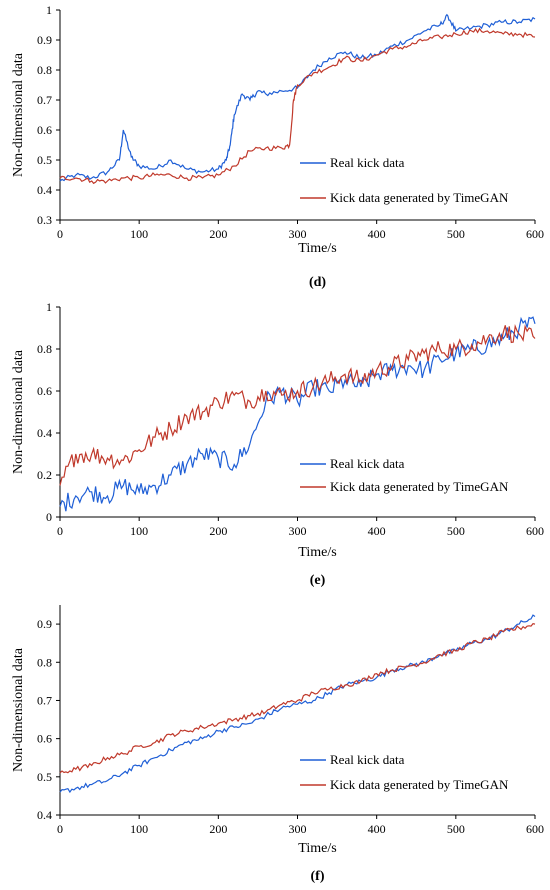 This screenshot has width=550, height=890. I want to click on y-tick-label: 0, so click(49, 517).